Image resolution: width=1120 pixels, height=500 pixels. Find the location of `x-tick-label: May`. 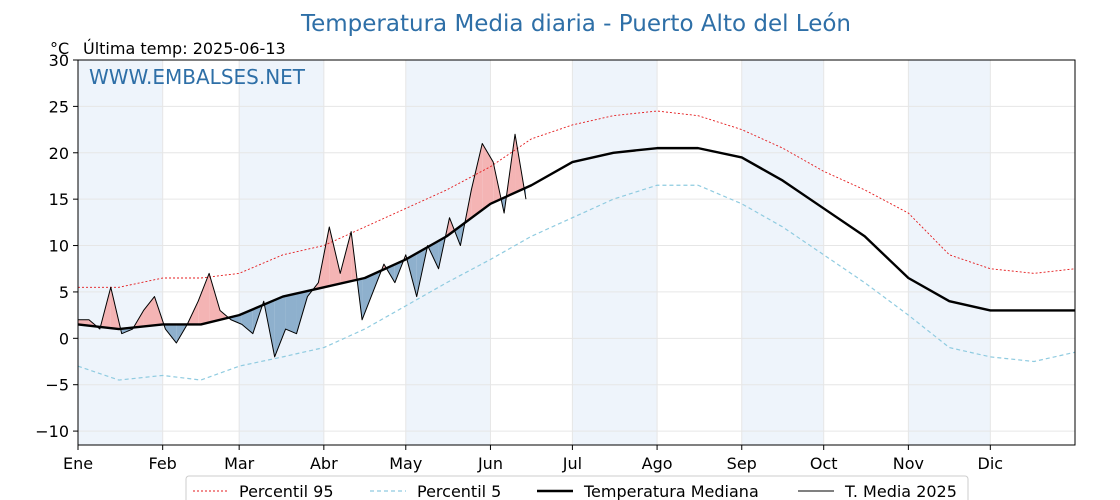

x-tick-label: May is located at coordinates (405, 463).